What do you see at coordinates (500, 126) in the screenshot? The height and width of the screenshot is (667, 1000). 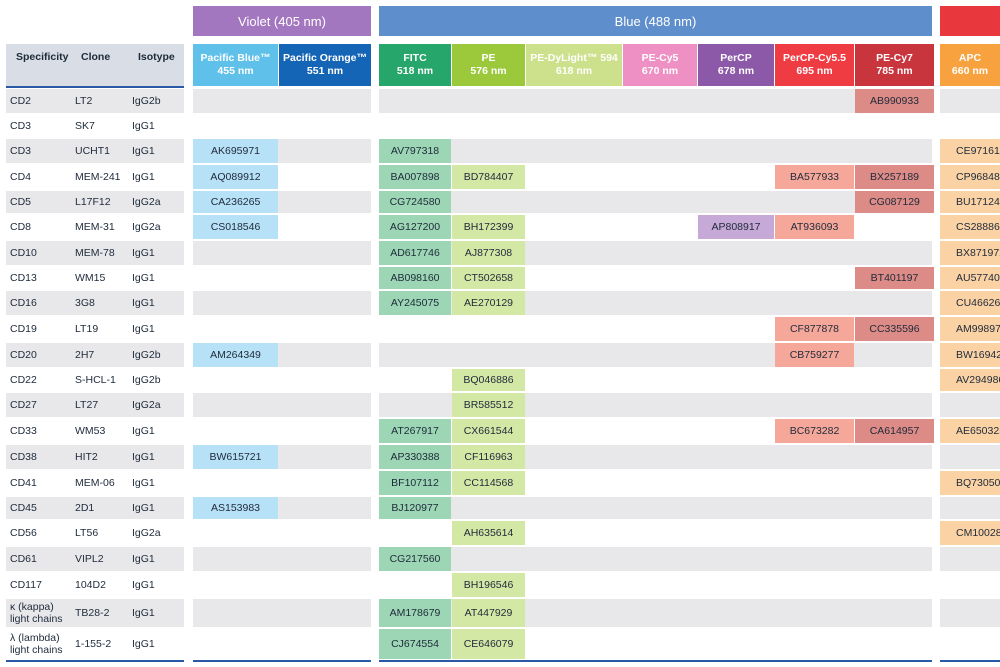 I see `table-row: CD3 SK7 IgG1` at bounding box center [500, 126].